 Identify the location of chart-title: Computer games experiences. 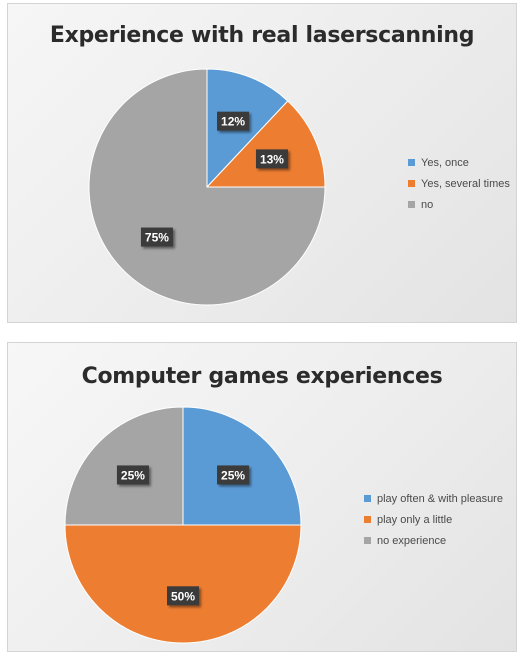
(262, 376).